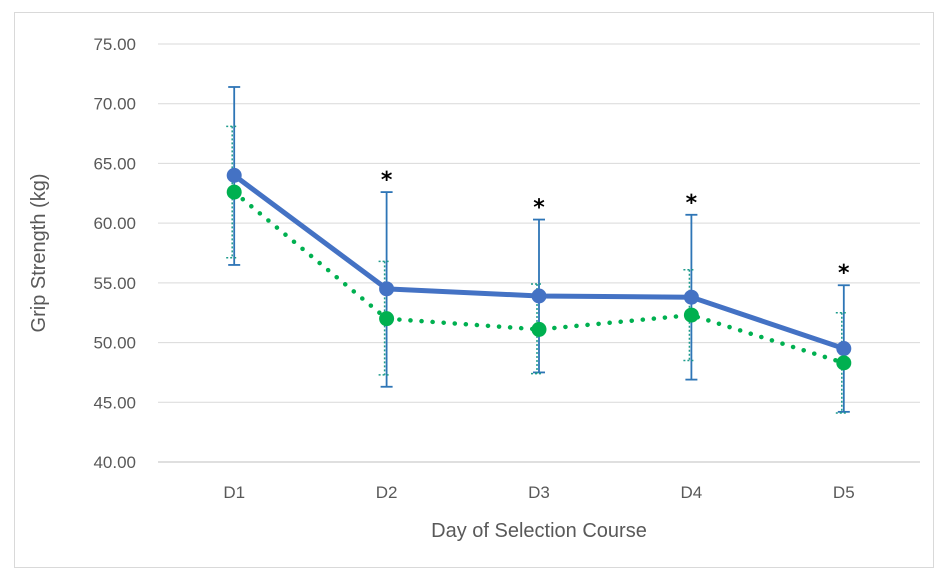 This screenshot has width=936, height=570. I want to click on x-tick-label: D4, so click(692, 492).